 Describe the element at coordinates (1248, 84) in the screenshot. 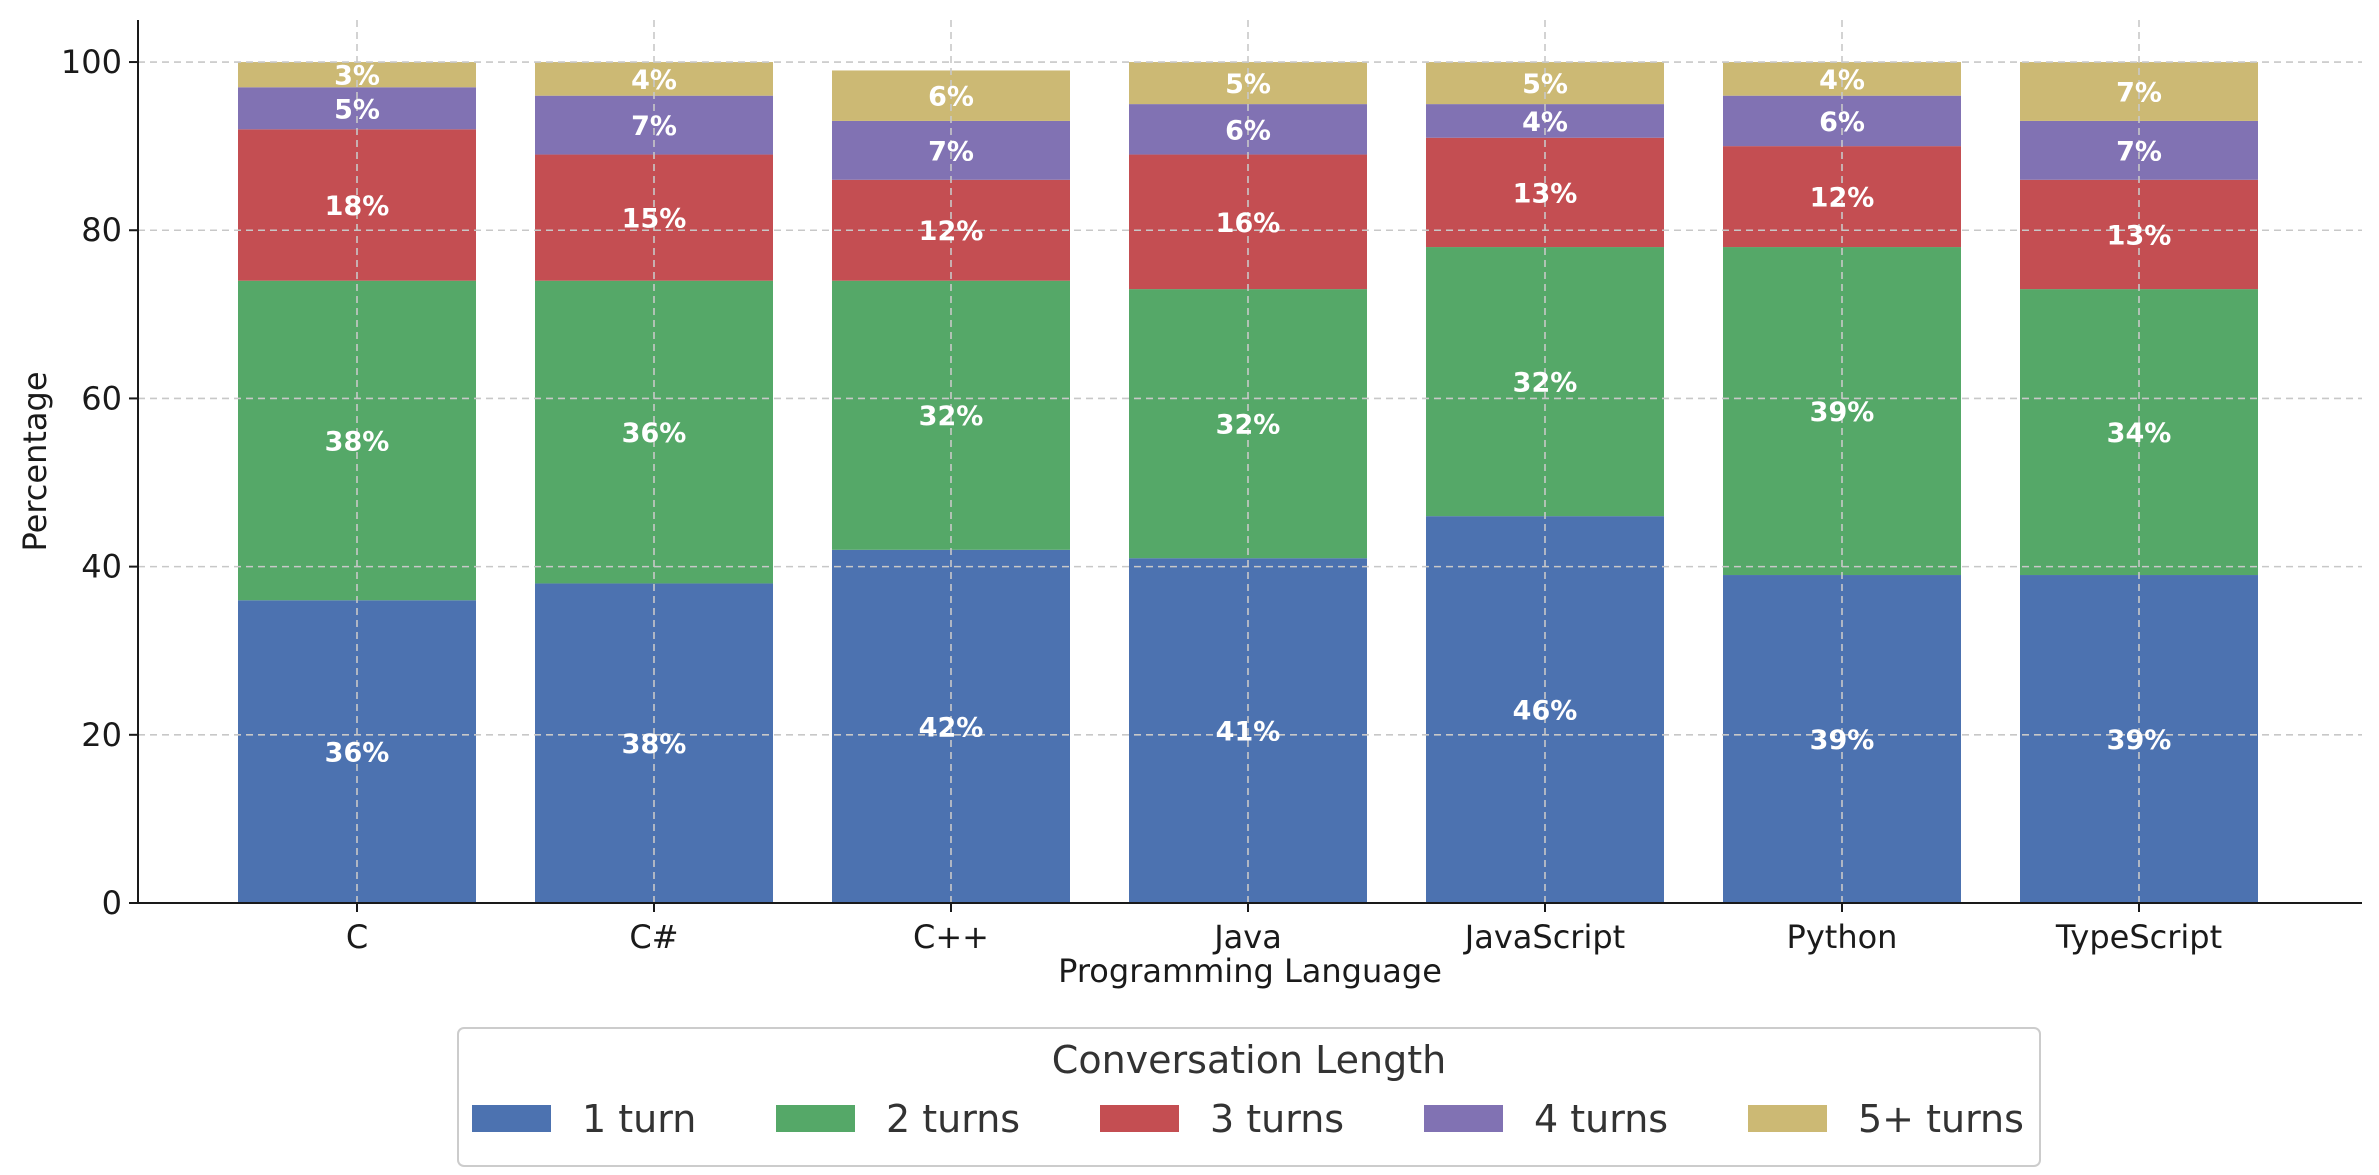

I see `data-label-java-5plus-turns: 5%` at that location.